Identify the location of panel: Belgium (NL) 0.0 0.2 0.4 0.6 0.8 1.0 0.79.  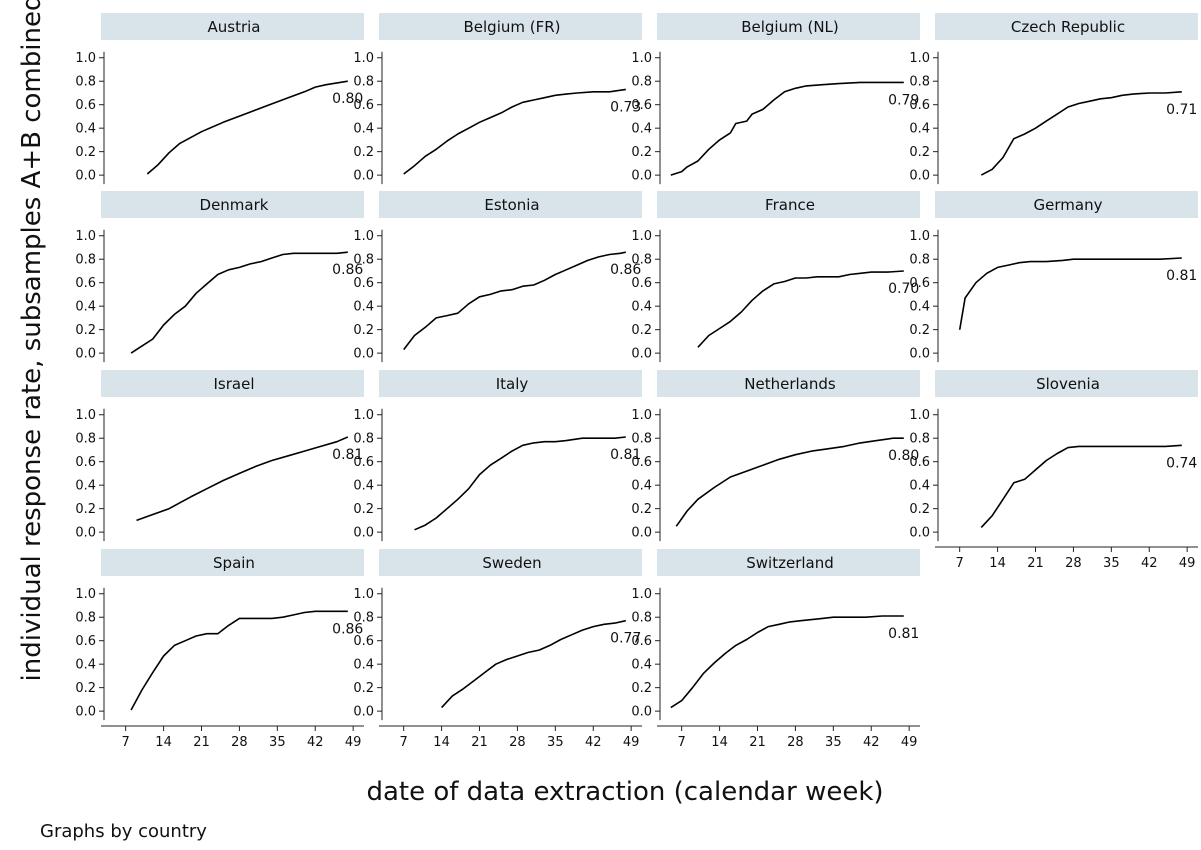
(775, 99).